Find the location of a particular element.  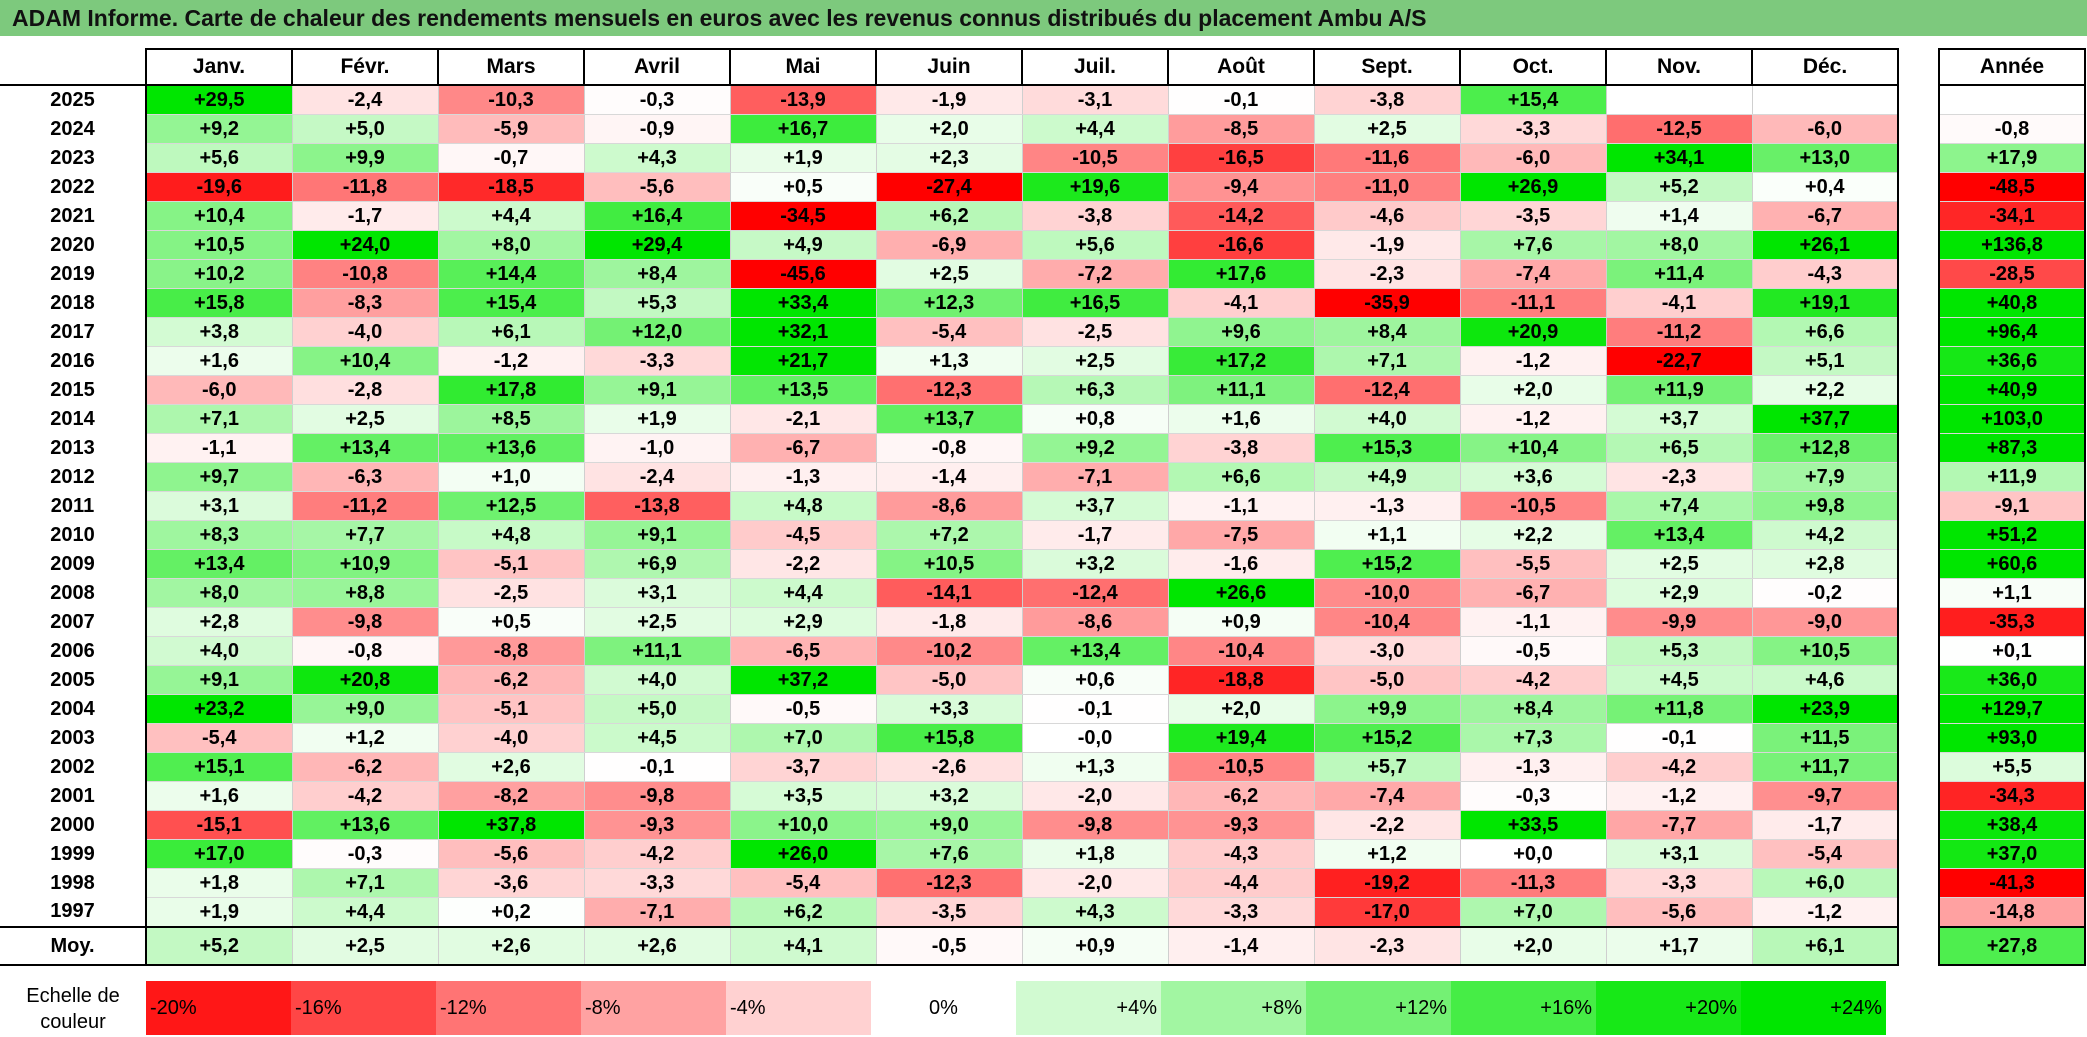

heatmap-cell: +13,0 is located at coordinates (1825, 158).